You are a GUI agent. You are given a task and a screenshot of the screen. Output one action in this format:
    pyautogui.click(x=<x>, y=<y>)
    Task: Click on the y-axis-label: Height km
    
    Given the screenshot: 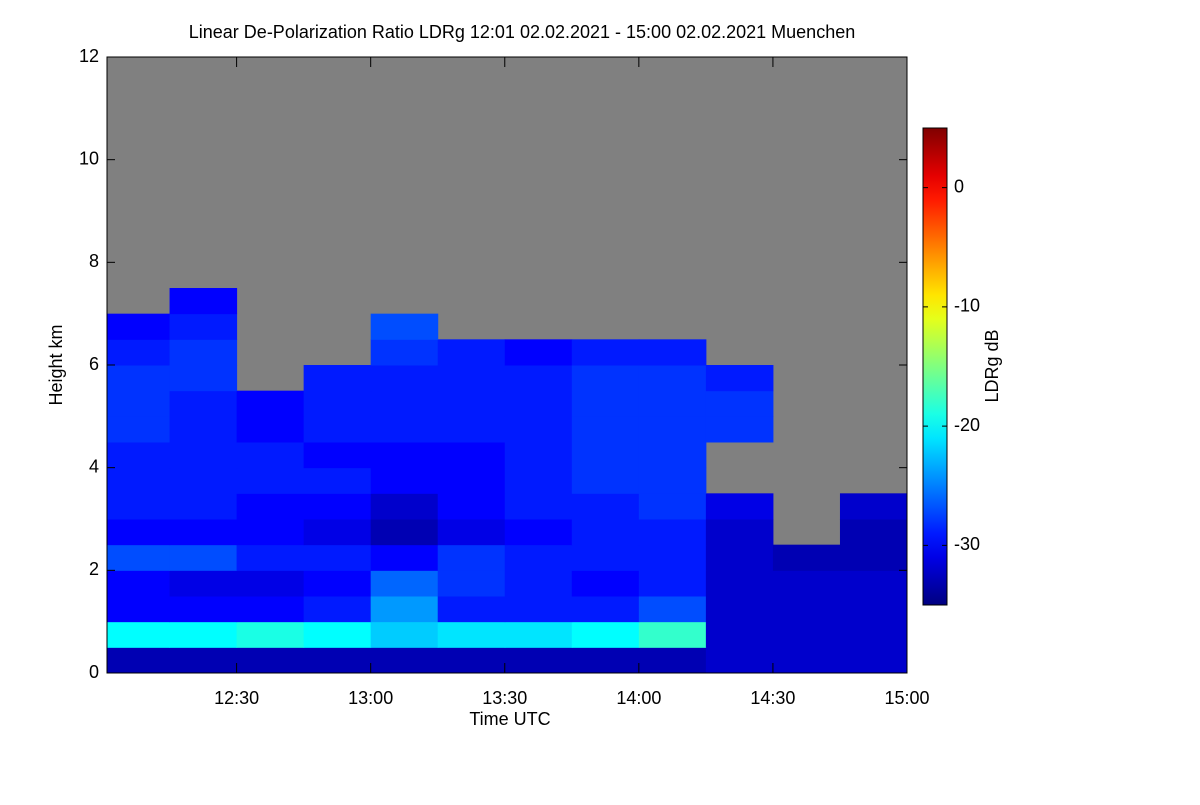 What is the action you would take?
    pyautogui.click(x=56, y=364)
    